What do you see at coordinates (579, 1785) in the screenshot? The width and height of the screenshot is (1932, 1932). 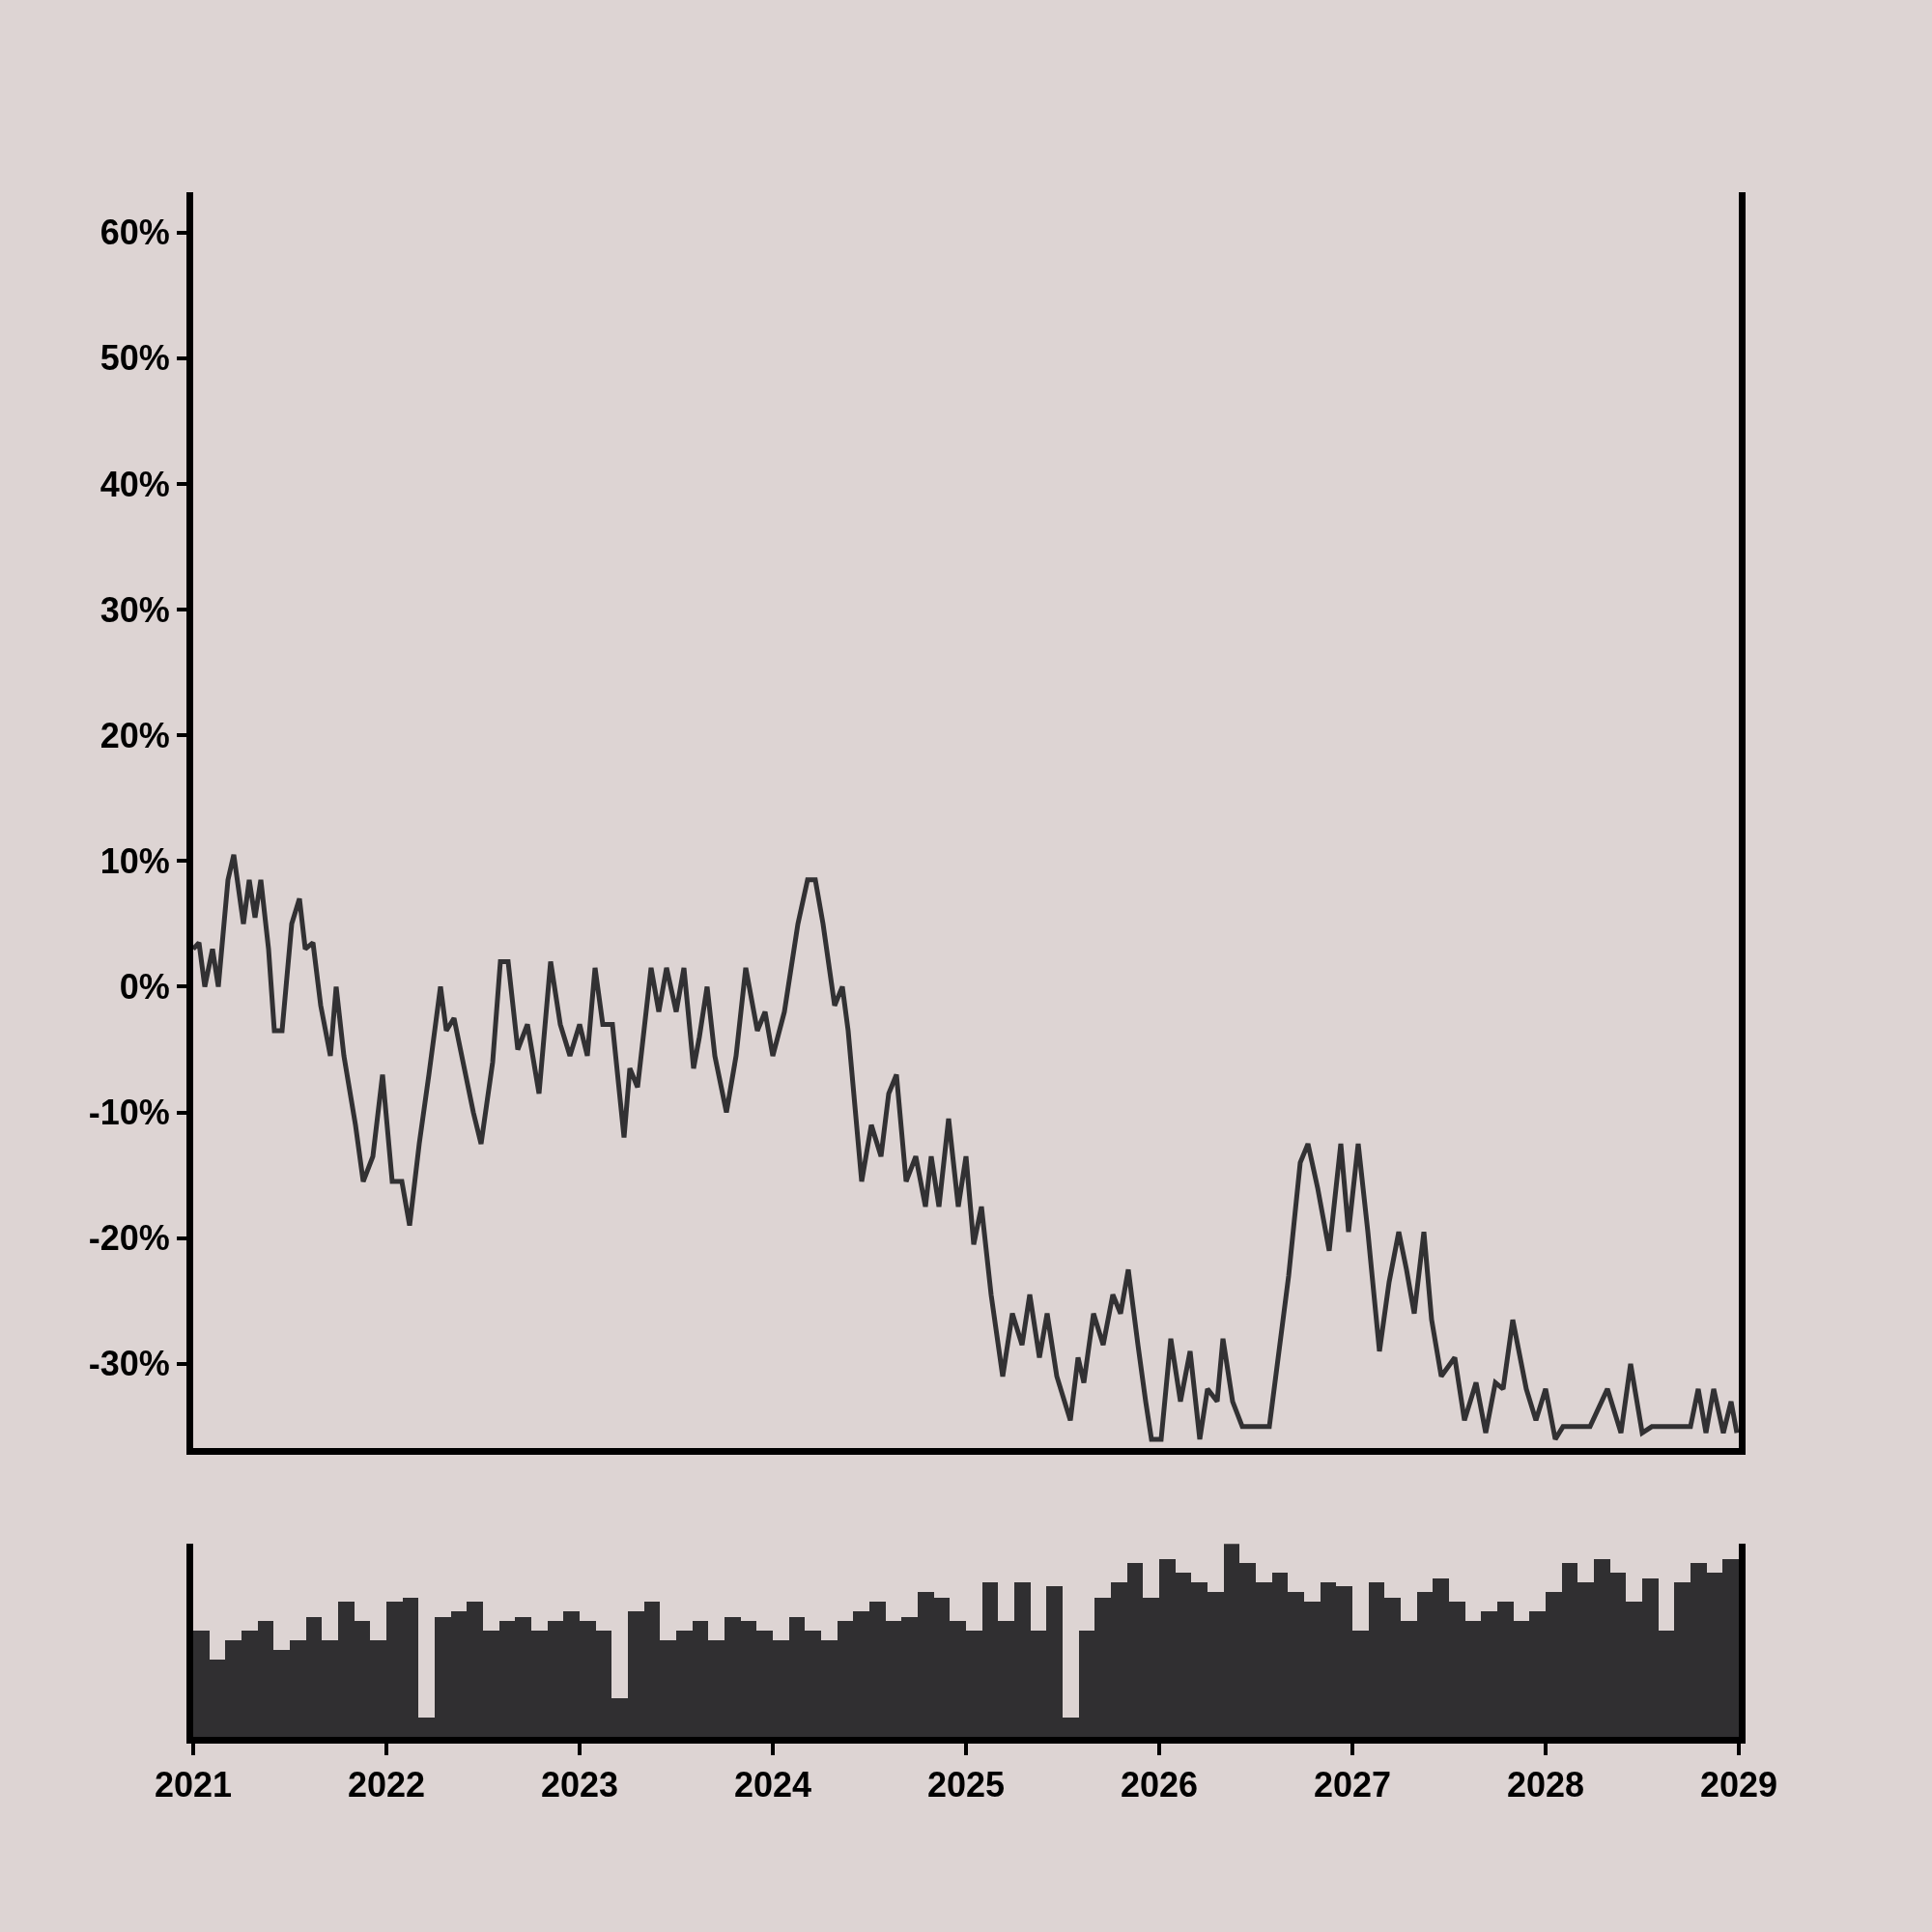 I see `x-tick-label: 2023` at bounding box center [579, 1785].